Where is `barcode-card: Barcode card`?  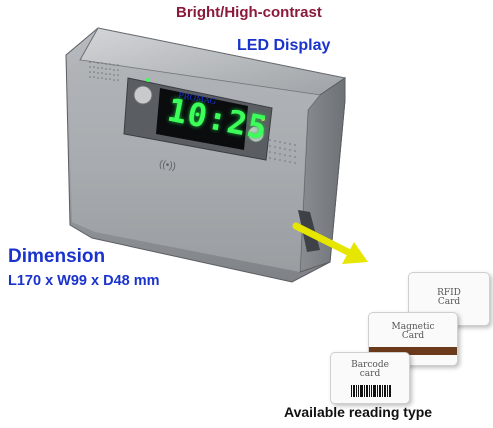 barcode-card: Barcode card is located at coordinates (370, 378).